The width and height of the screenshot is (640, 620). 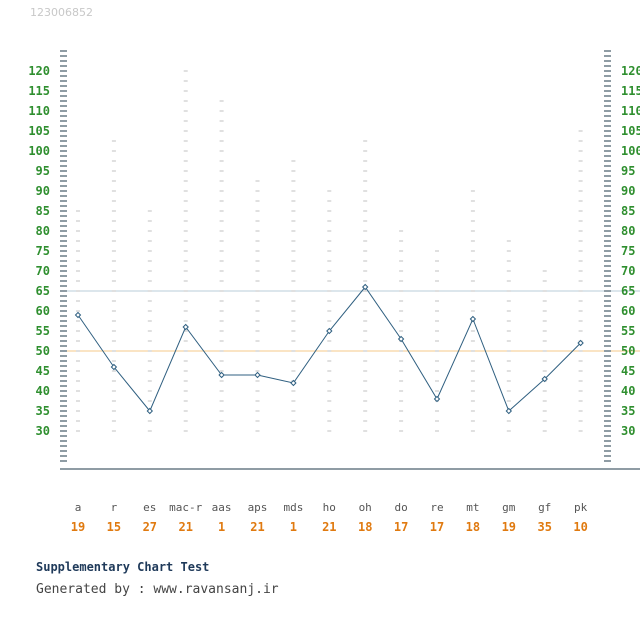 I want to click on count-label-mac-r: 21, so click(x=185, y=527).